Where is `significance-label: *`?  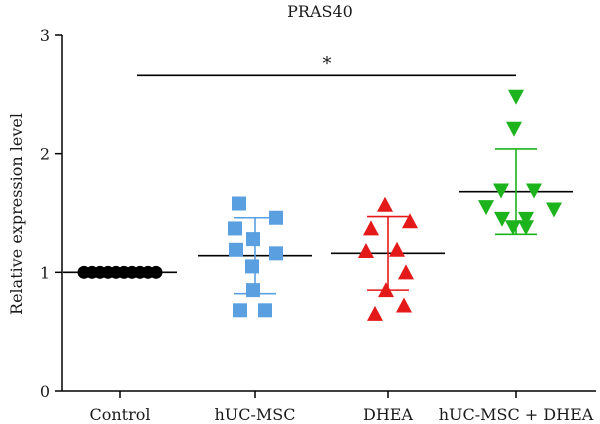 significance-label: * is located at coordinates (327, 63).